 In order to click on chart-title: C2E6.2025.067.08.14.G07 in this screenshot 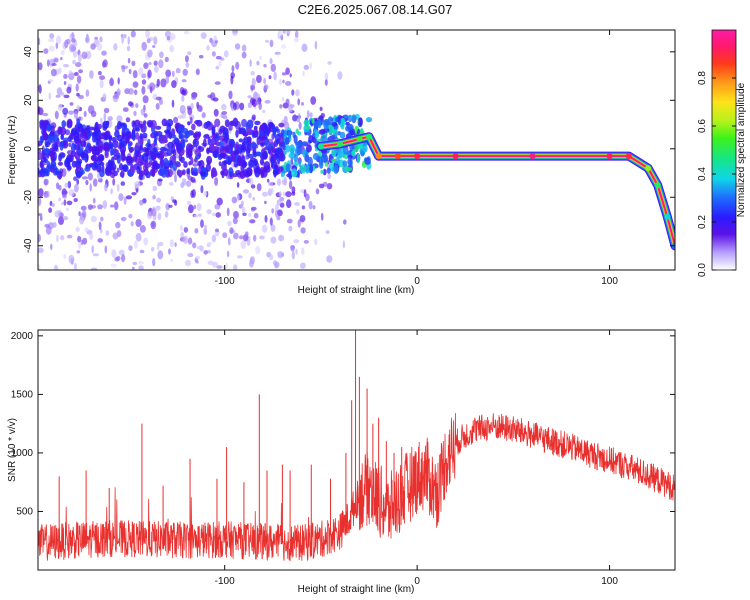, I will do `click(375, 9)`.